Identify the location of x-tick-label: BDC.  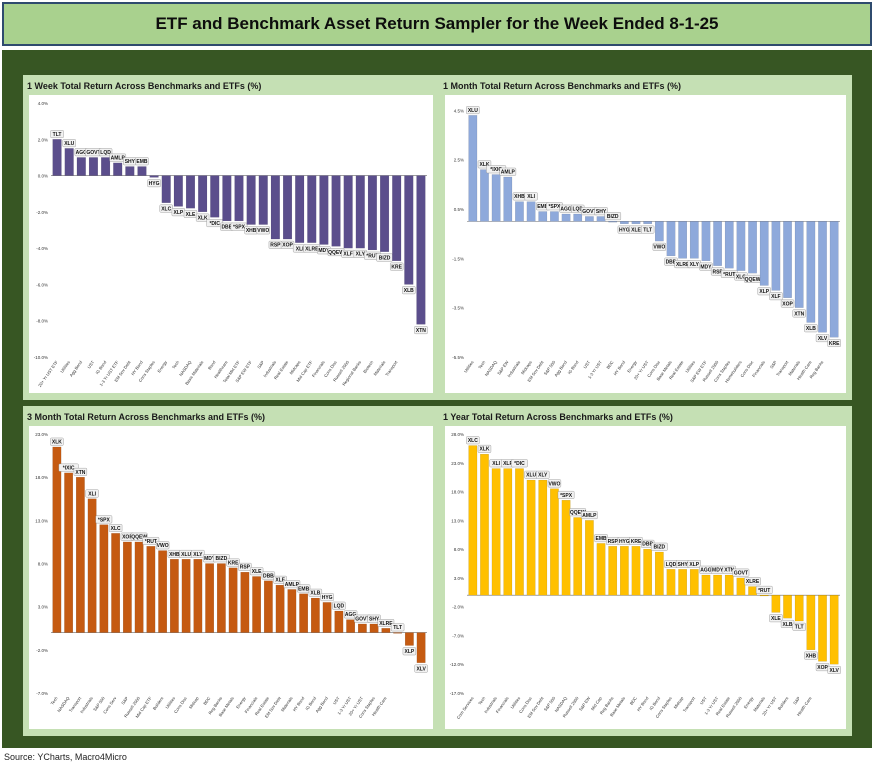
(633, 701).